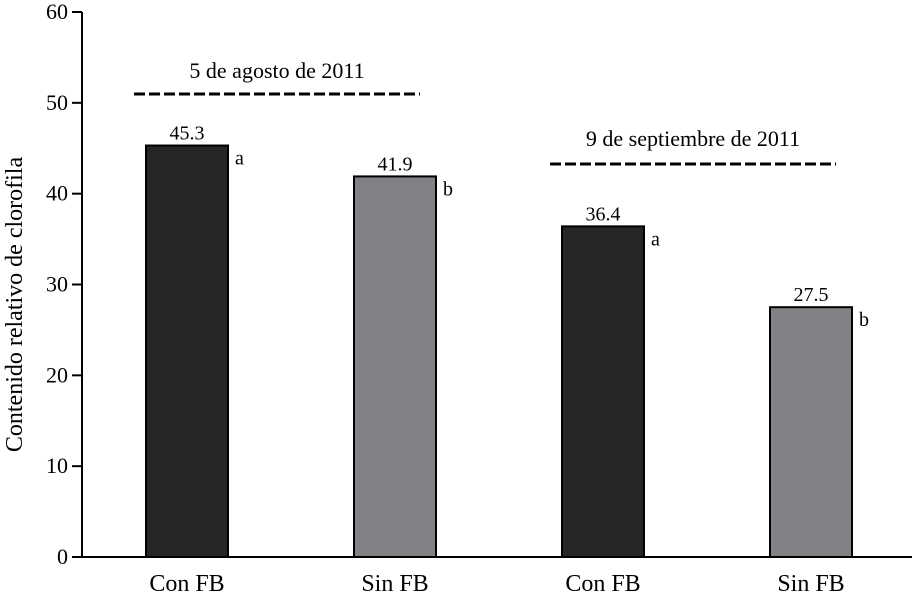  I want to click on bar-value-label: 27.5, so click(811, 295).